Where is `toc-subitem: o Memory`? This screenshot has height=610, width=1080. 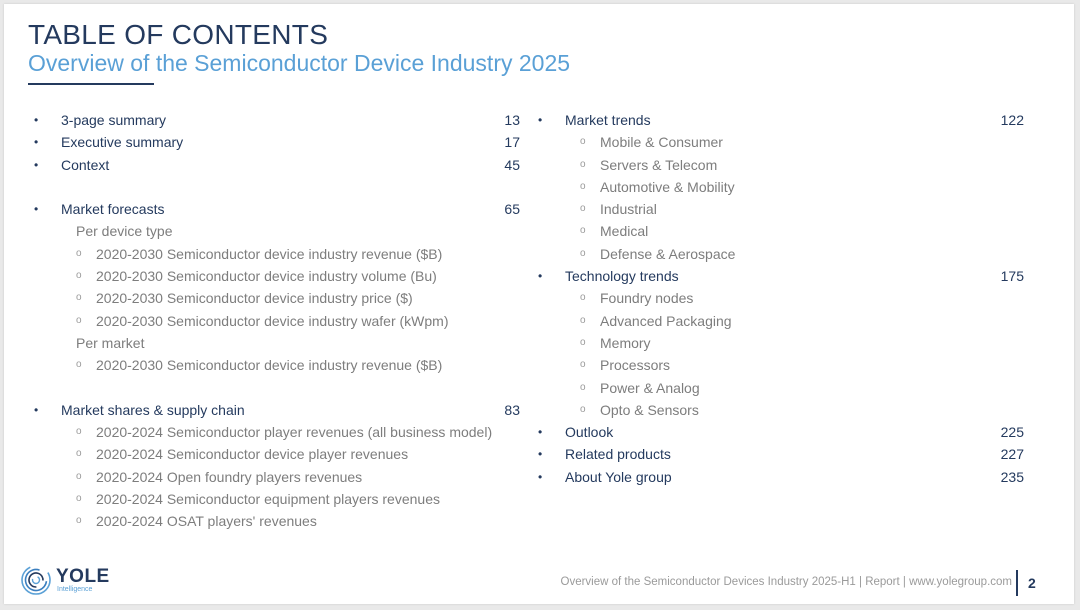
toc-subitem: o Memory is located at coordinates (781, 343).